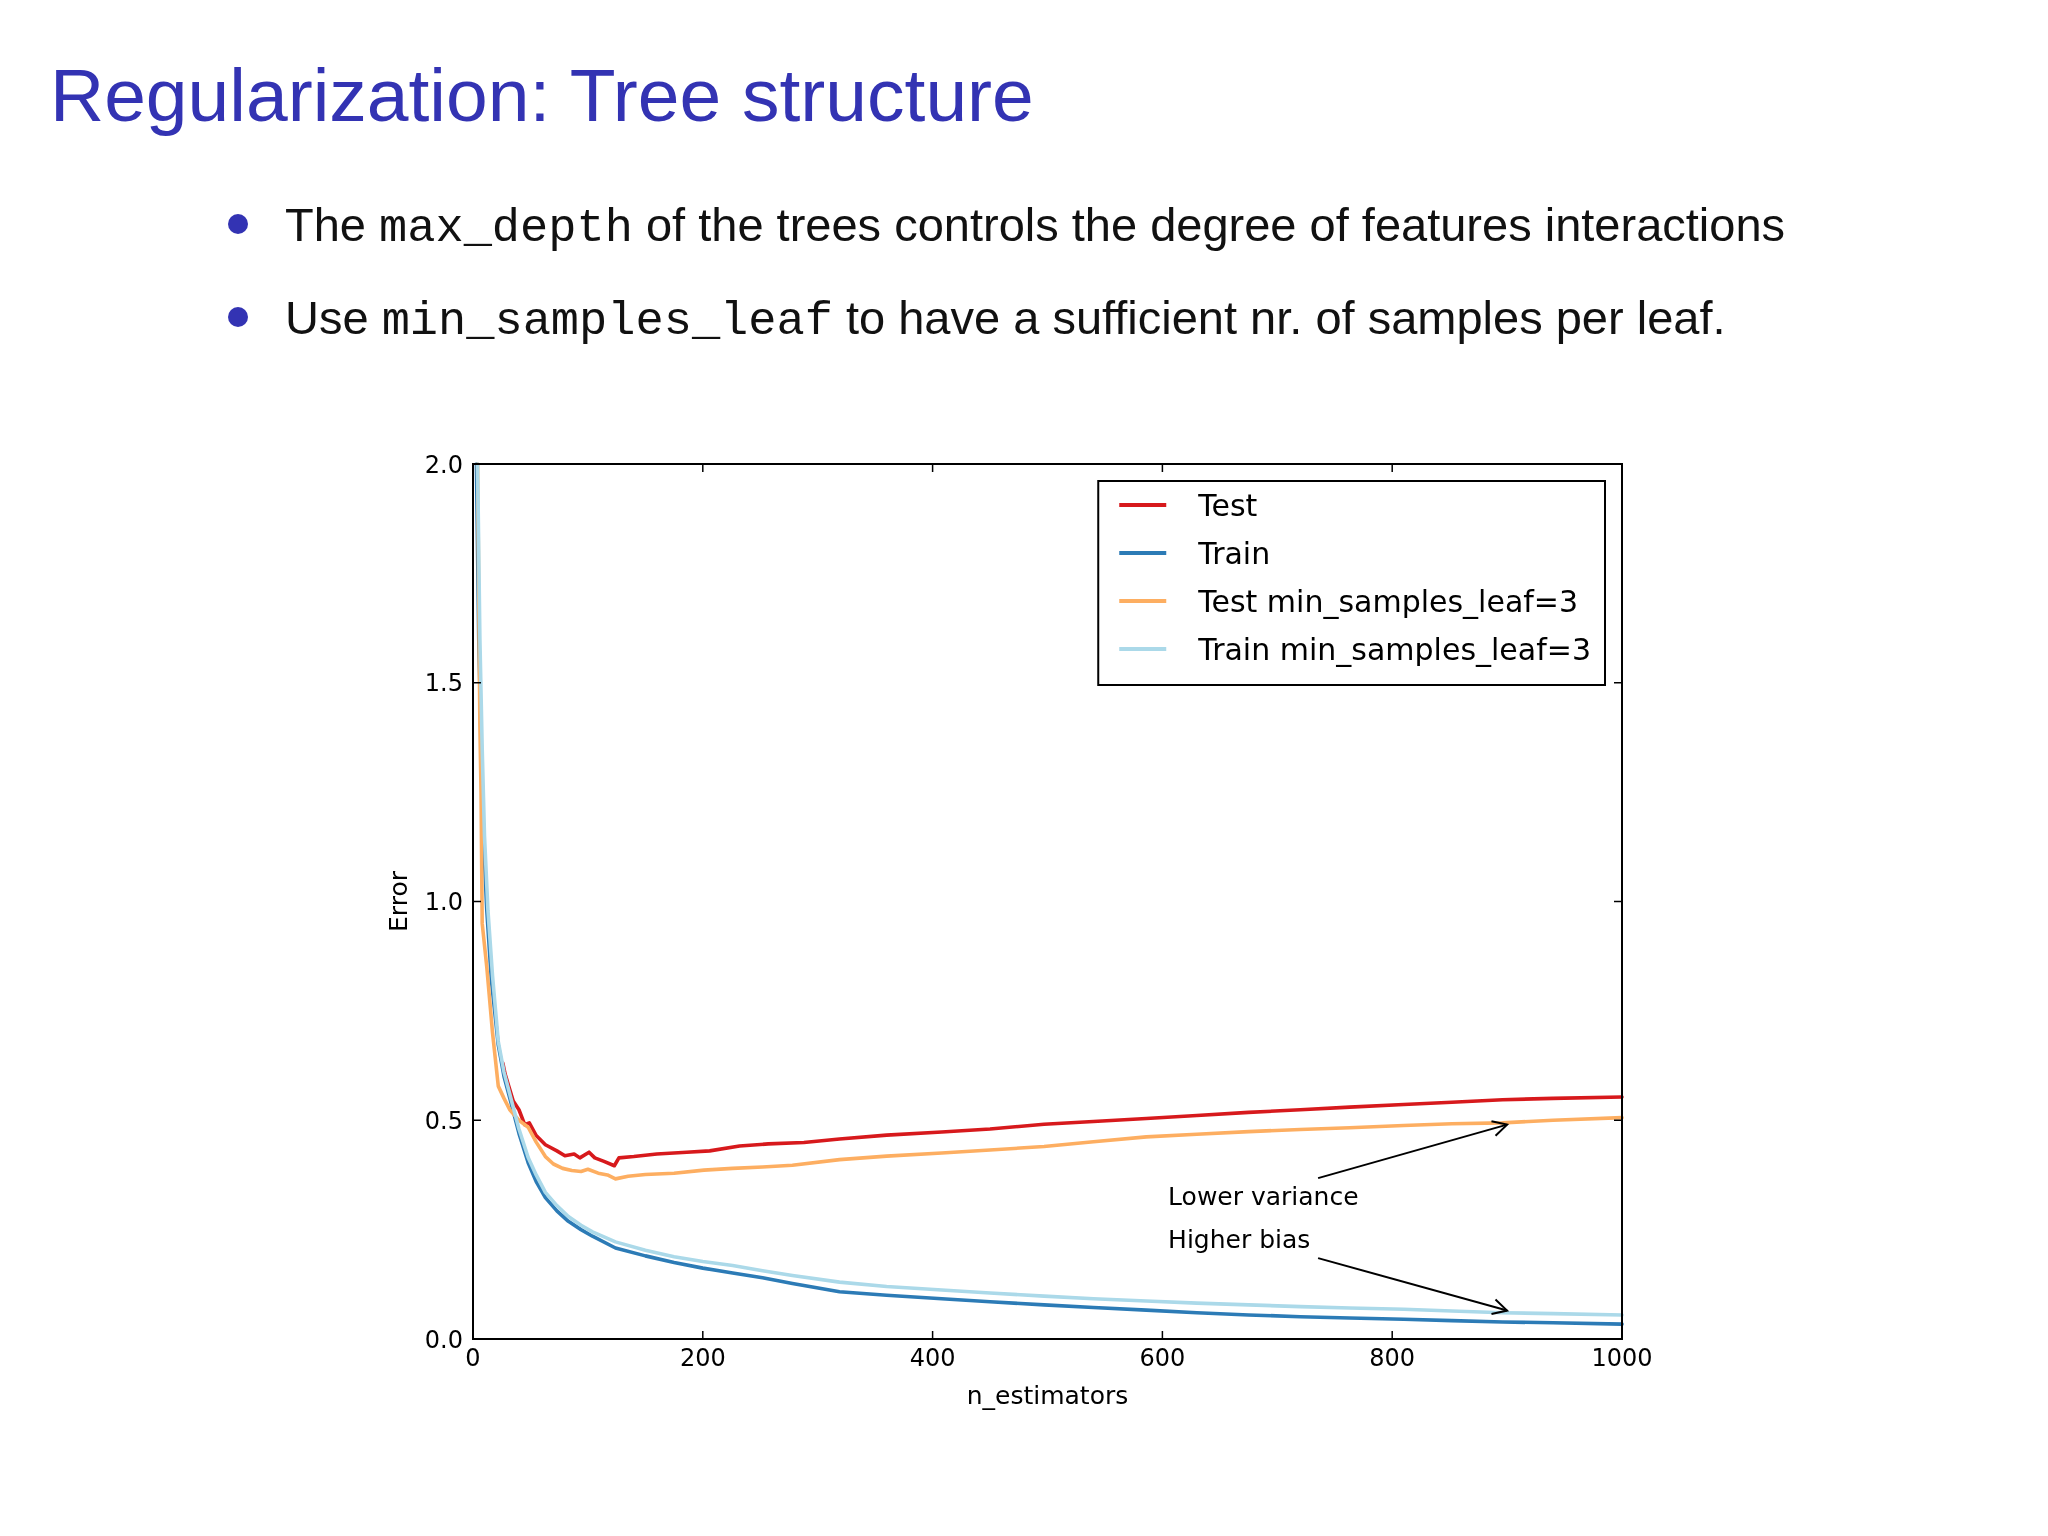 This screenshot has width=2048, height=1536. What do you see at coordinates (443, 1120) in the screenshot?
I see `y-tick-label: 0.5` at bounding box center [443, 1120].